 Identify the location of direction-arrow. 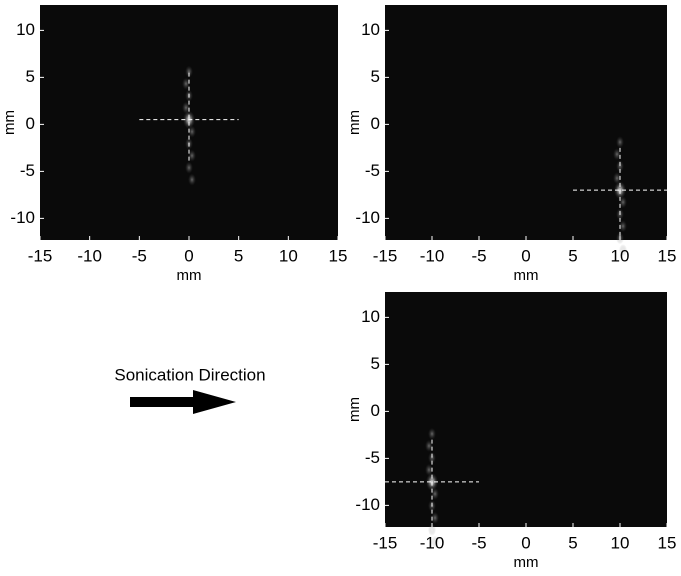
(183, 402).